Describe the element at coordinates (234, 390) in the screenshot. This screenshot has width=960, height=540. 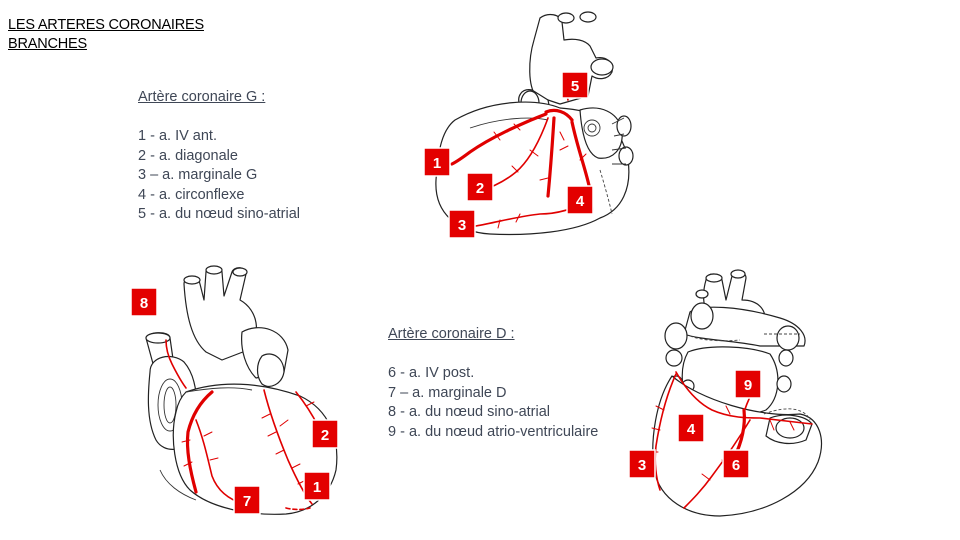
I see `heart-left-anterior: 8 2 7 1` at that location.